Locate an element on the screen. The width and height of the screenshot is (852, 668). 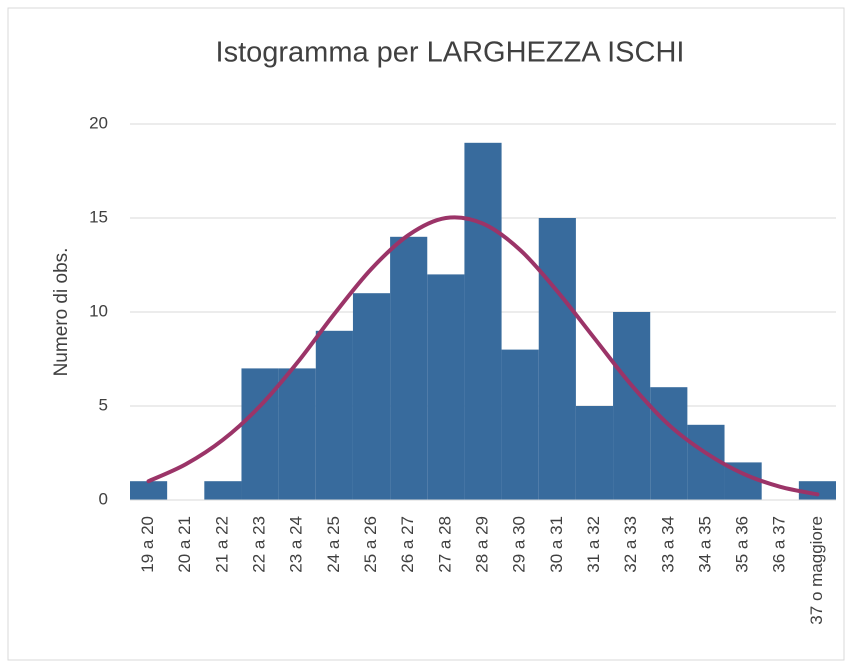
y-tick-label: 0 is located at coordinates (103, 498).